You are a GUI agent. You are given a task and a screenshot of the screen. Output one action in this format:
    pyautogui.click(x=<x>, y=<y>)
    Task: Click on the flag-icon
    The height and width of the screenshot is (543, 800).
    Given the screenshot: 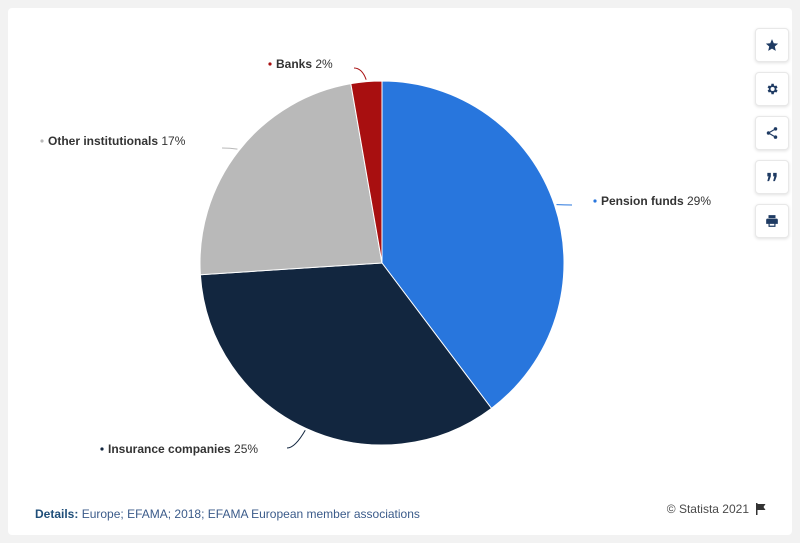 What is the action you would take?
    pyautogui.click(x=761, y=509)
    